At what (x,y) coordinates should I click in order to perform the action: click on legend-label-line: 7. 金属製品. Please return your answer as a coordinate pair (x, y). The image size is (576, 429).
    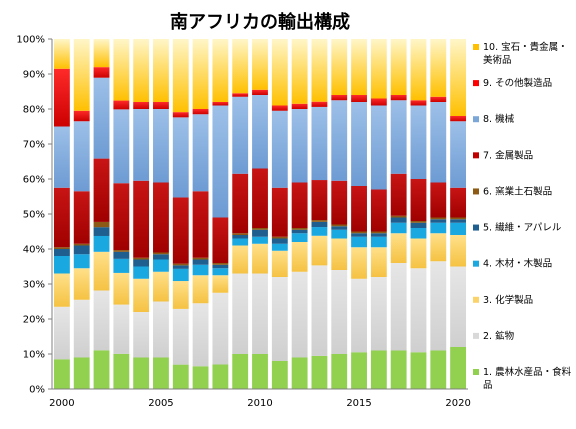
    Looking at the image, I should click on (508, 155).